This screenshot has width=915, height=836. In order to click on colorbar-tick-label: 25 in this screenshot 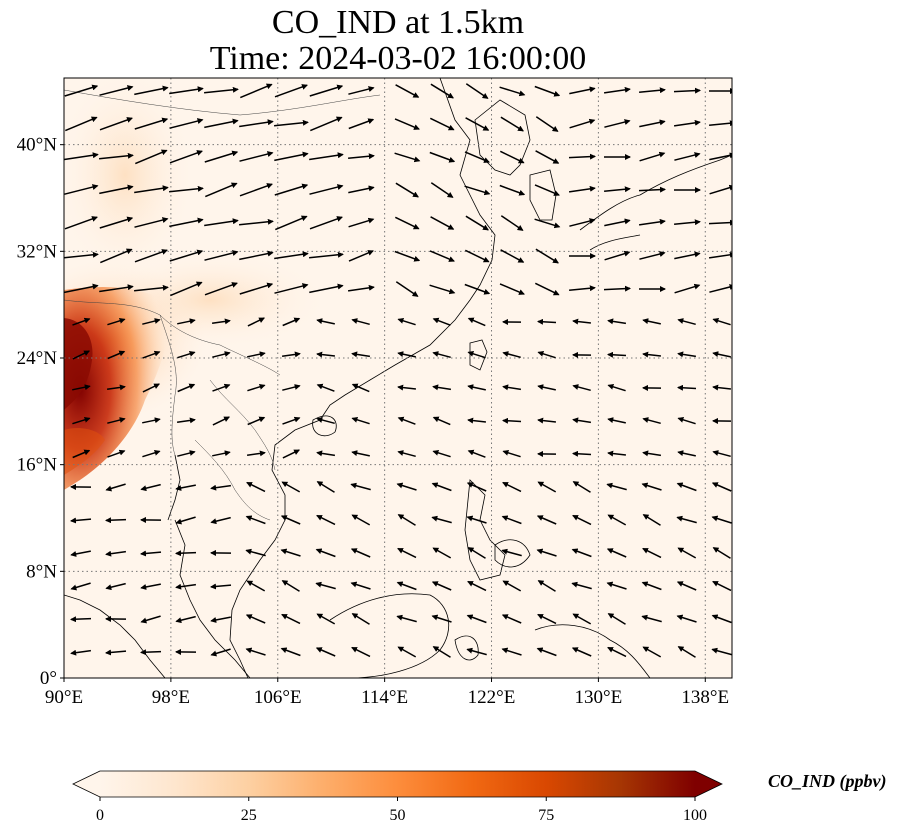, I will do `click(249, 815)`.